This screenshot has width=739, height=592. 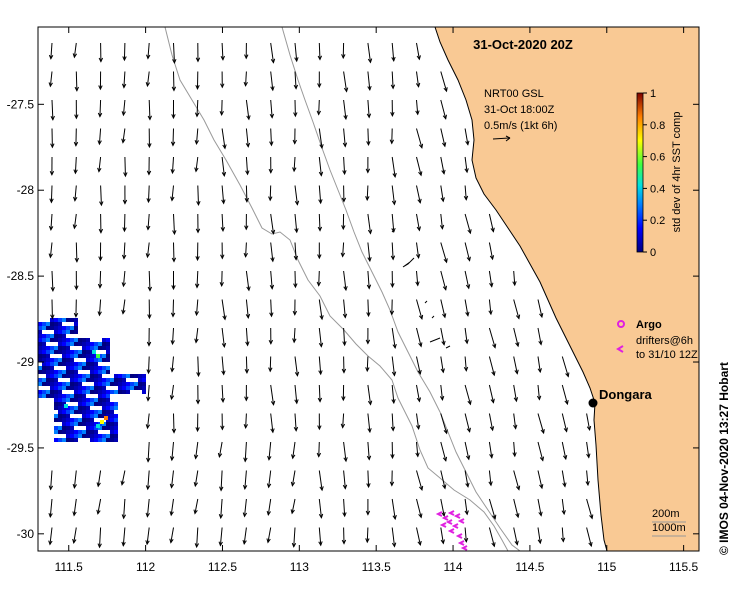 What do you see at coordinates (667, 355) in the screenshot?
I see `drifter-label-line2: to 31/10 12Z` at bounding box center [667, 355].